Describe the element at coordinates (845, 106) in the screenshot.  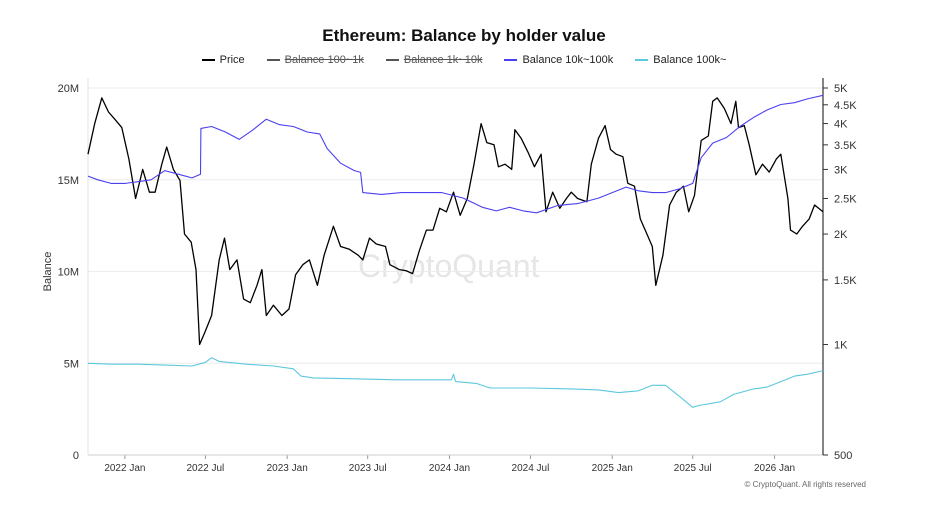
I see `y-right-tick-label: 4.5K` at that location.